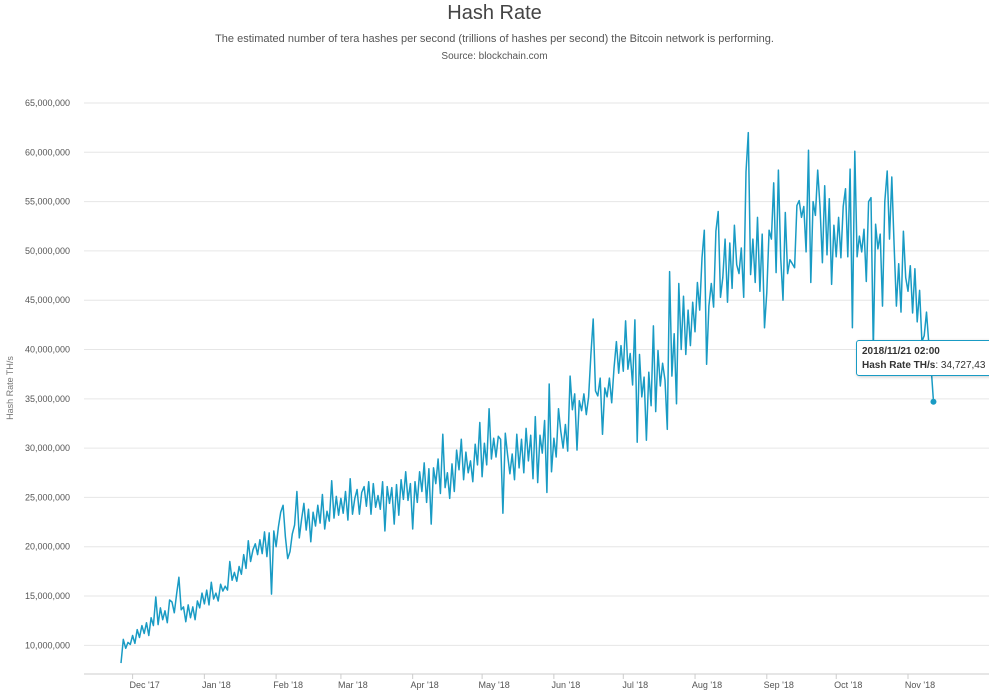 This screenshot has height=700, width=989. Describe the element at coordinates (899, 365) in the screenshot. I see `tooltip-series-name: Hash Rate TH/s` at that location.